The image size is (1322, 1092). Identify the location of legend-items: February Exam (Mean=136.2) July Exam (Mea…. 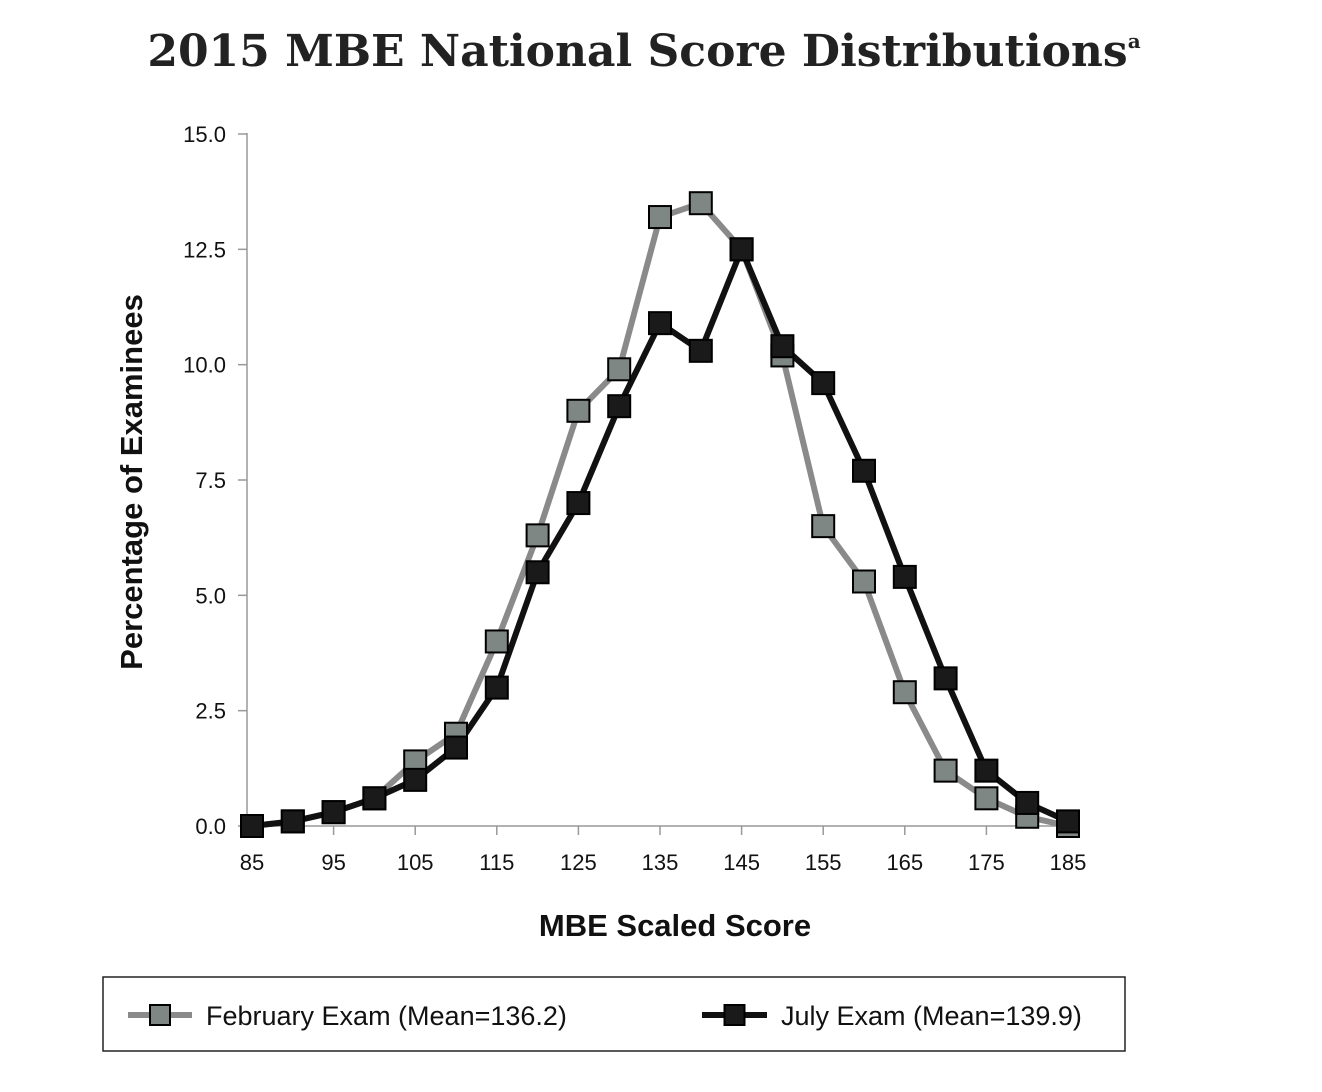
(605, 1016).